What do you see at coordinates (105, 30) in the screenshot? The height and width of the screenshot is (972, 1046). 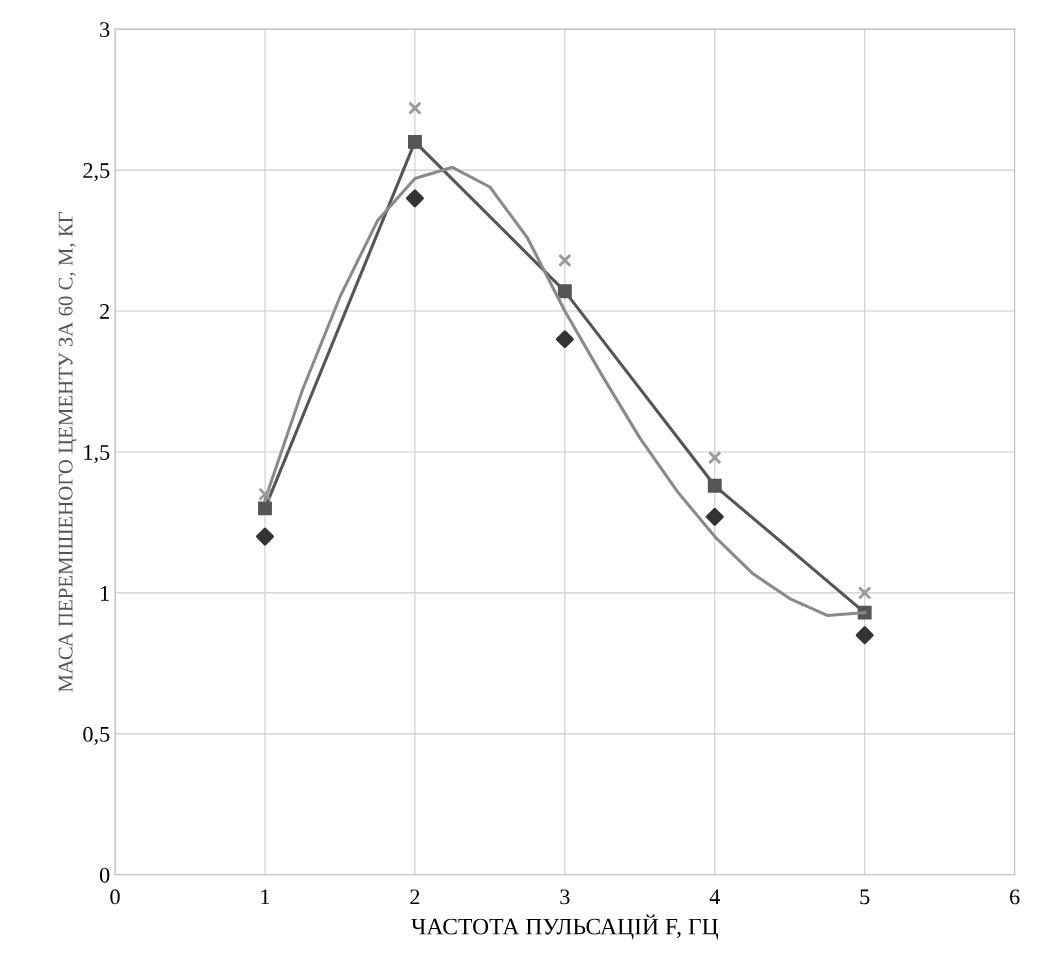 I see `y-tick-label: 3` at bounding box center [105, 30].